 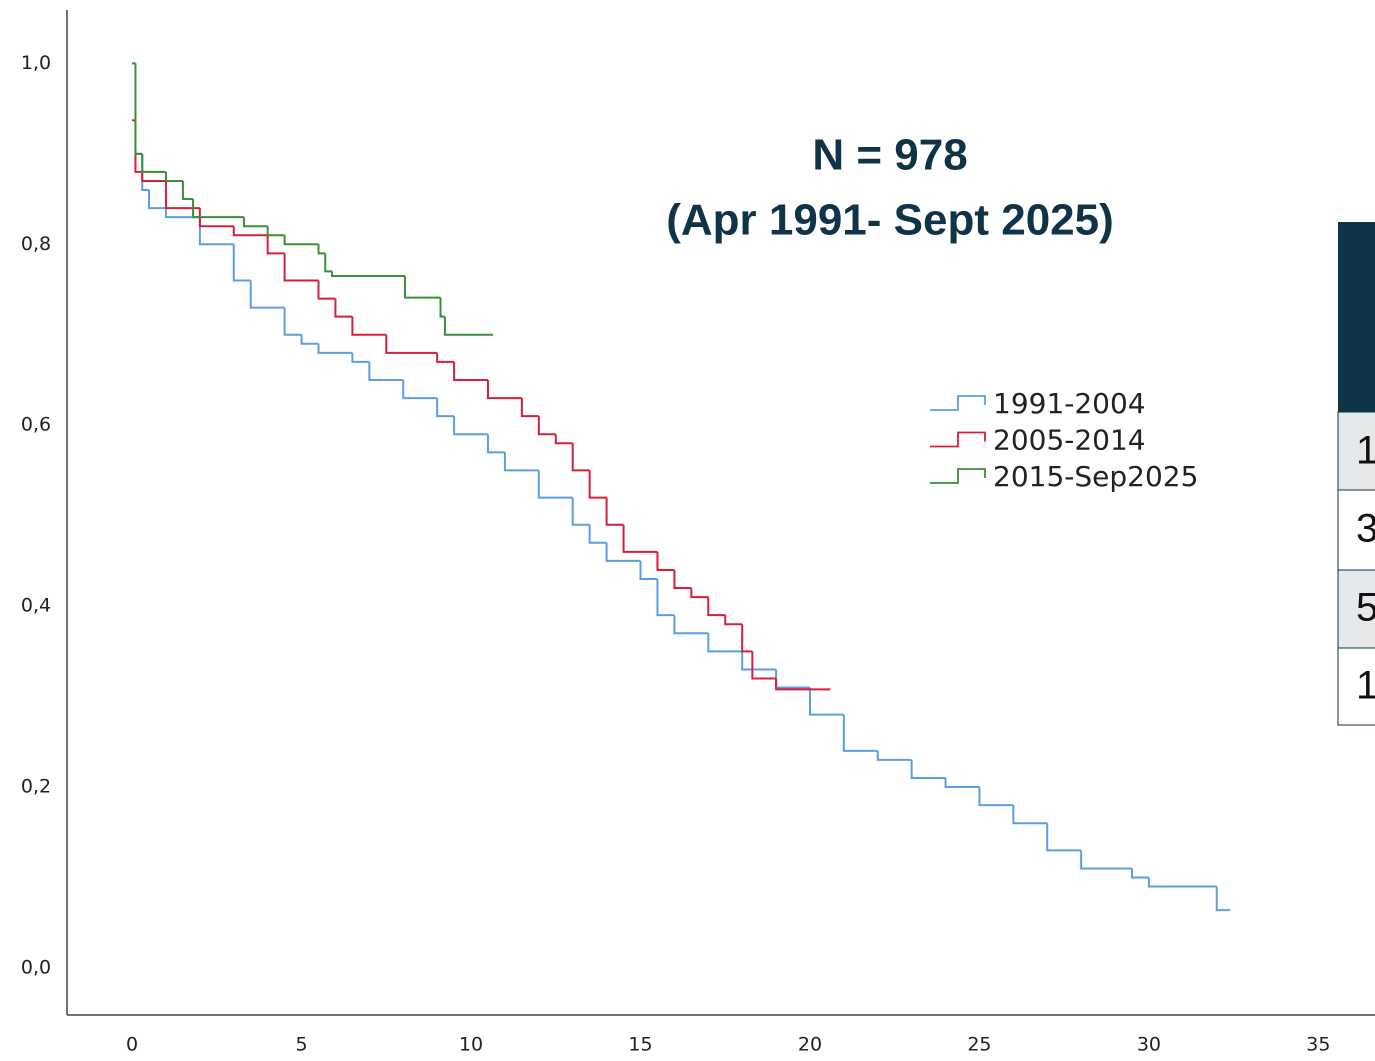 What do you see at coordinates (36, 606) in the screenshot?
I see `y-tick-label: 0,4` at bounding box center [36, 606].